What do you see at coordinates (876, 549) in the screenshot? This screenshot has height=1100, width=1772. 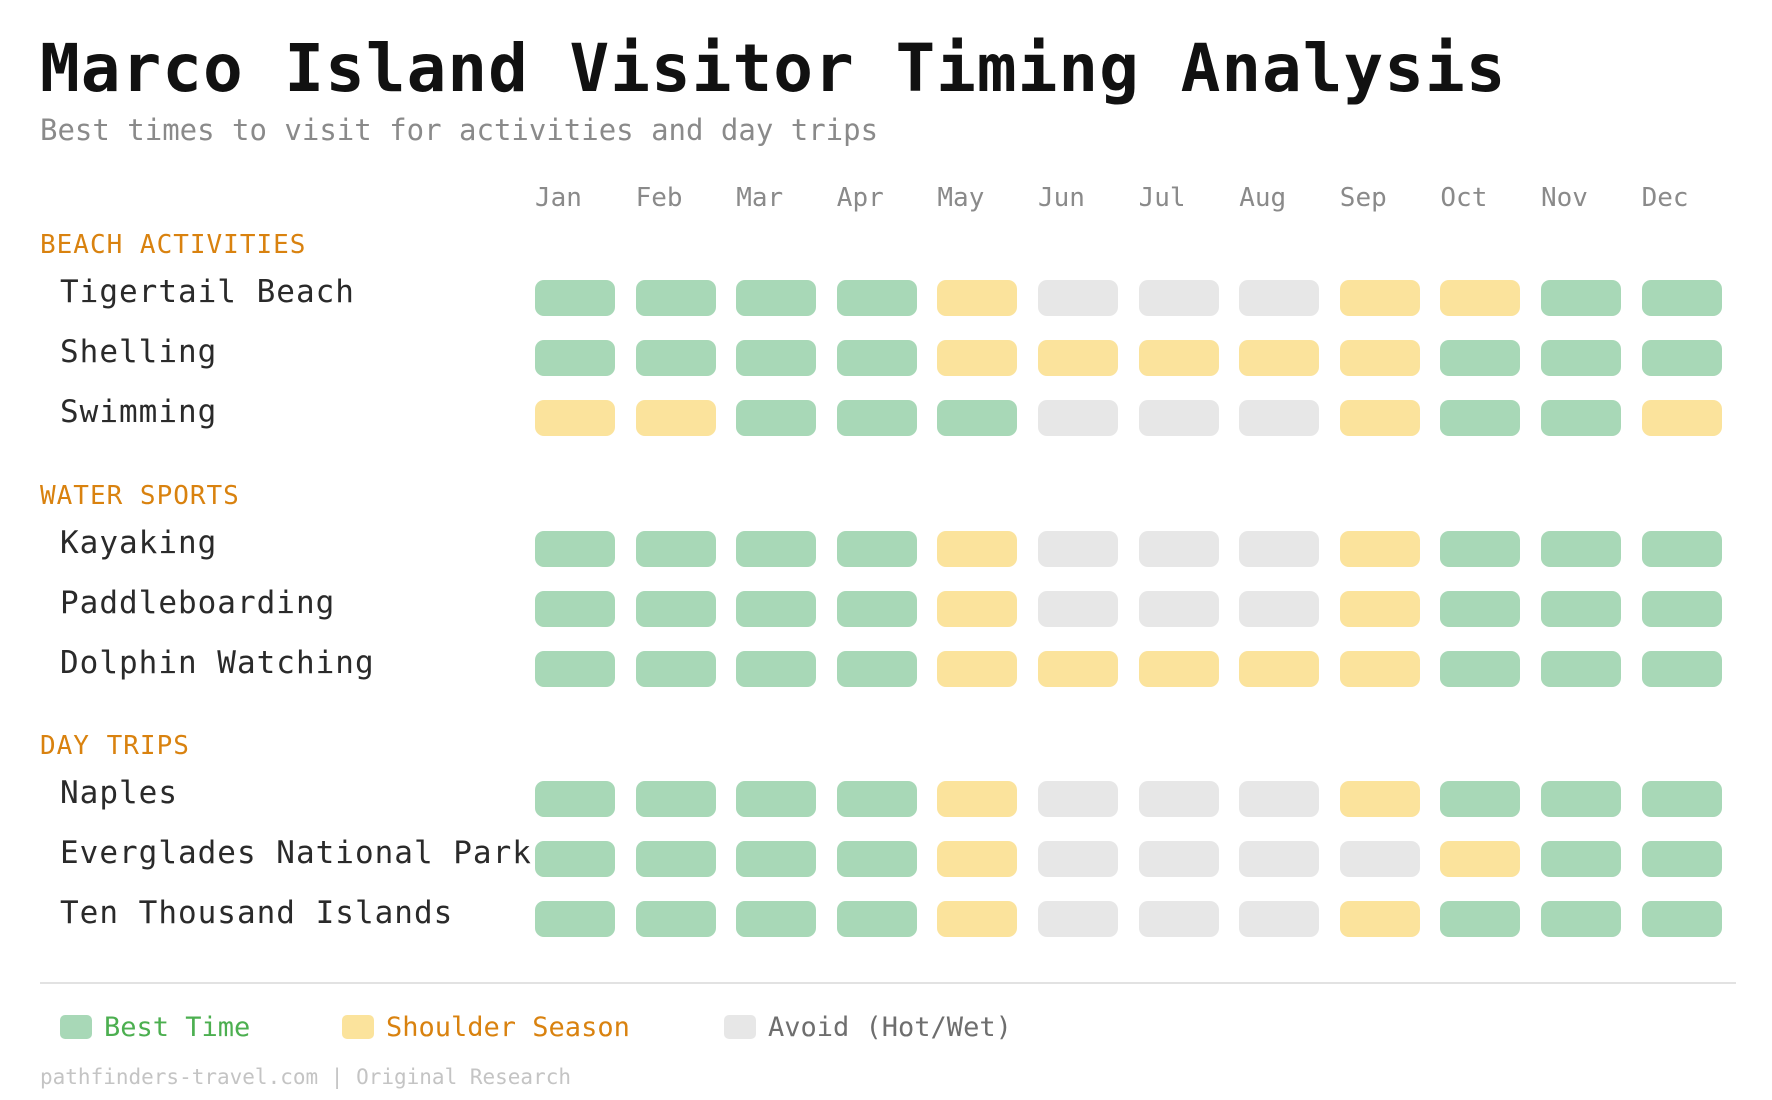 I see `cell-kayaking-apr-best` at bounding box center [876, 549].